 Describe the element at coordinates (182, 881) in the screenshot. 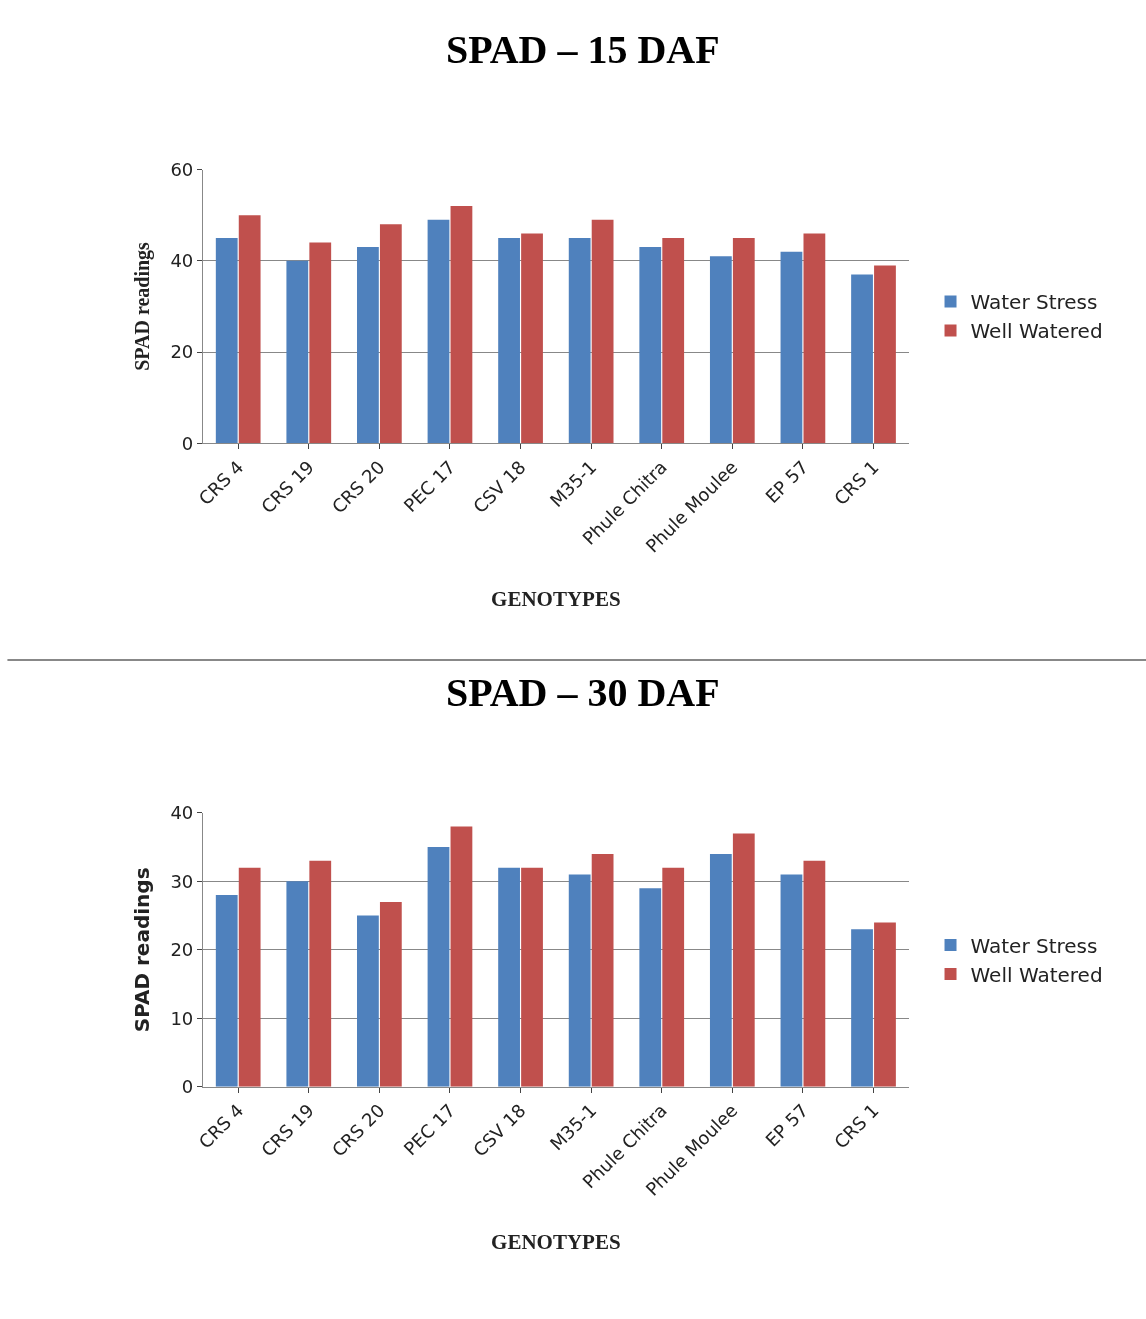

I see `y-tick-label: 30` at that location.